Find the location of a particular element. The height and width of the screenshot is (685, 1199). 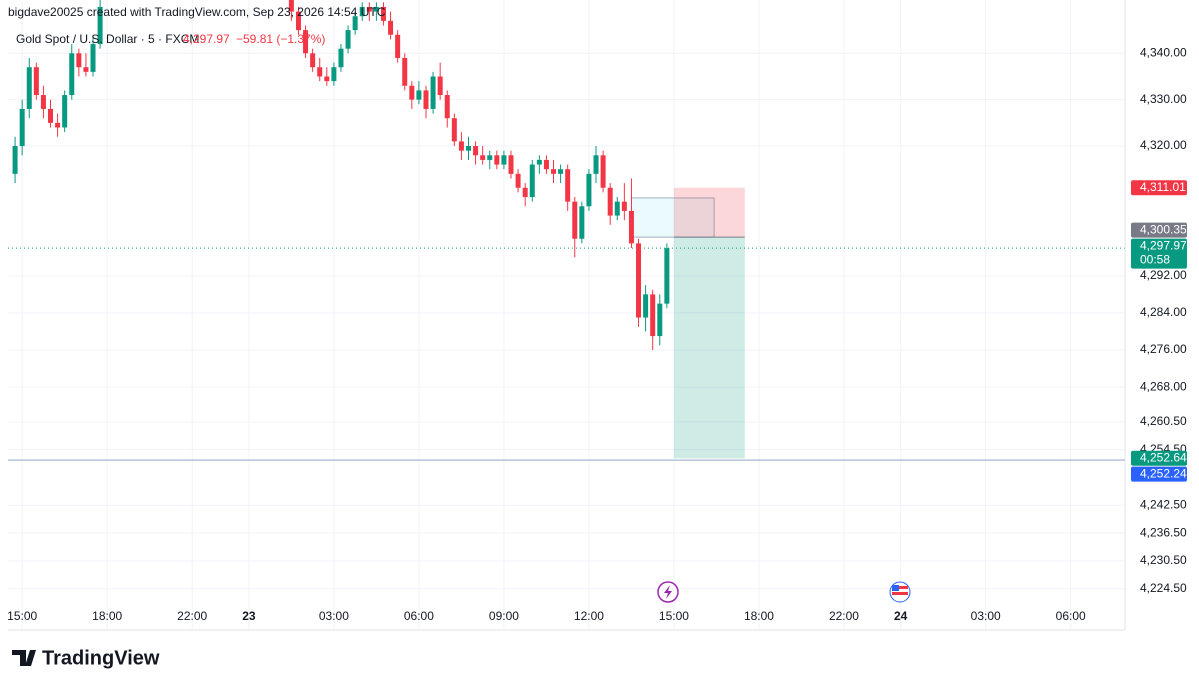

symbol: Gold Spot / U.S. Dollar · 5 · FXCM is located at coordinates (107, 39).